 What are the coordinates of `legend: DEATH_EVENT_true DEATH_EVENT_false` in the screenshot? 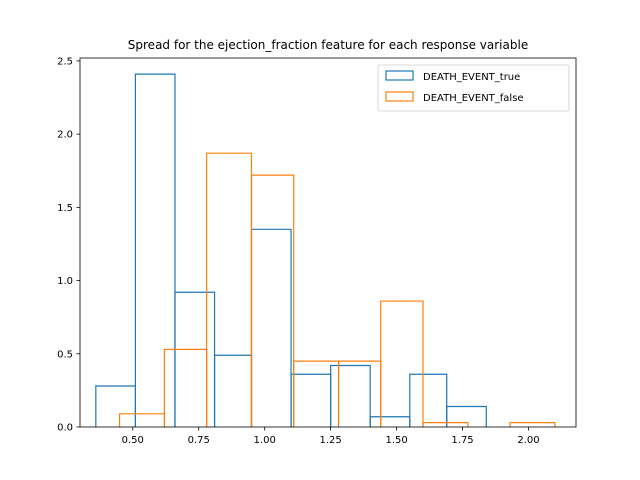 It's located at (473, 88).